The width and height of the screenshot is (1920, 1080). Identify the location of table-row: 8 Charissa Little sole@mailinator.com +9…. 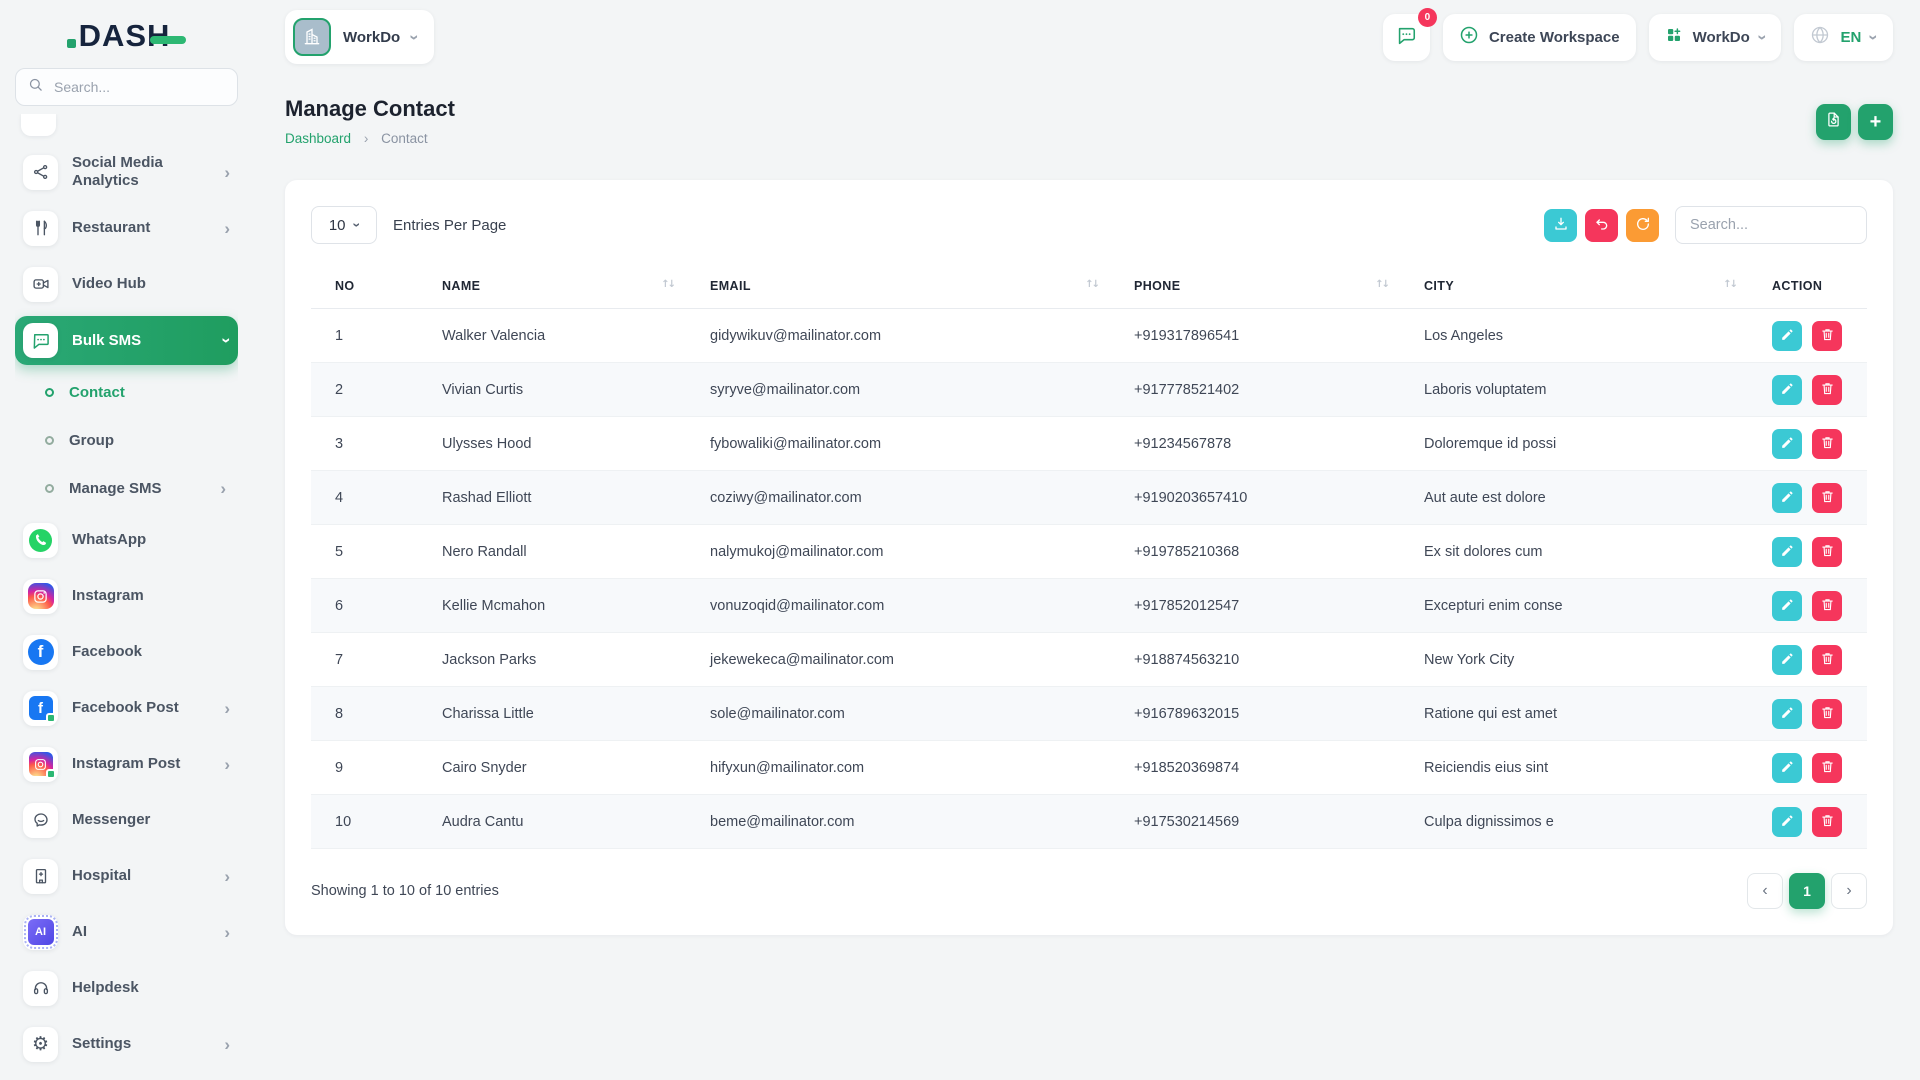
(1089, 713).